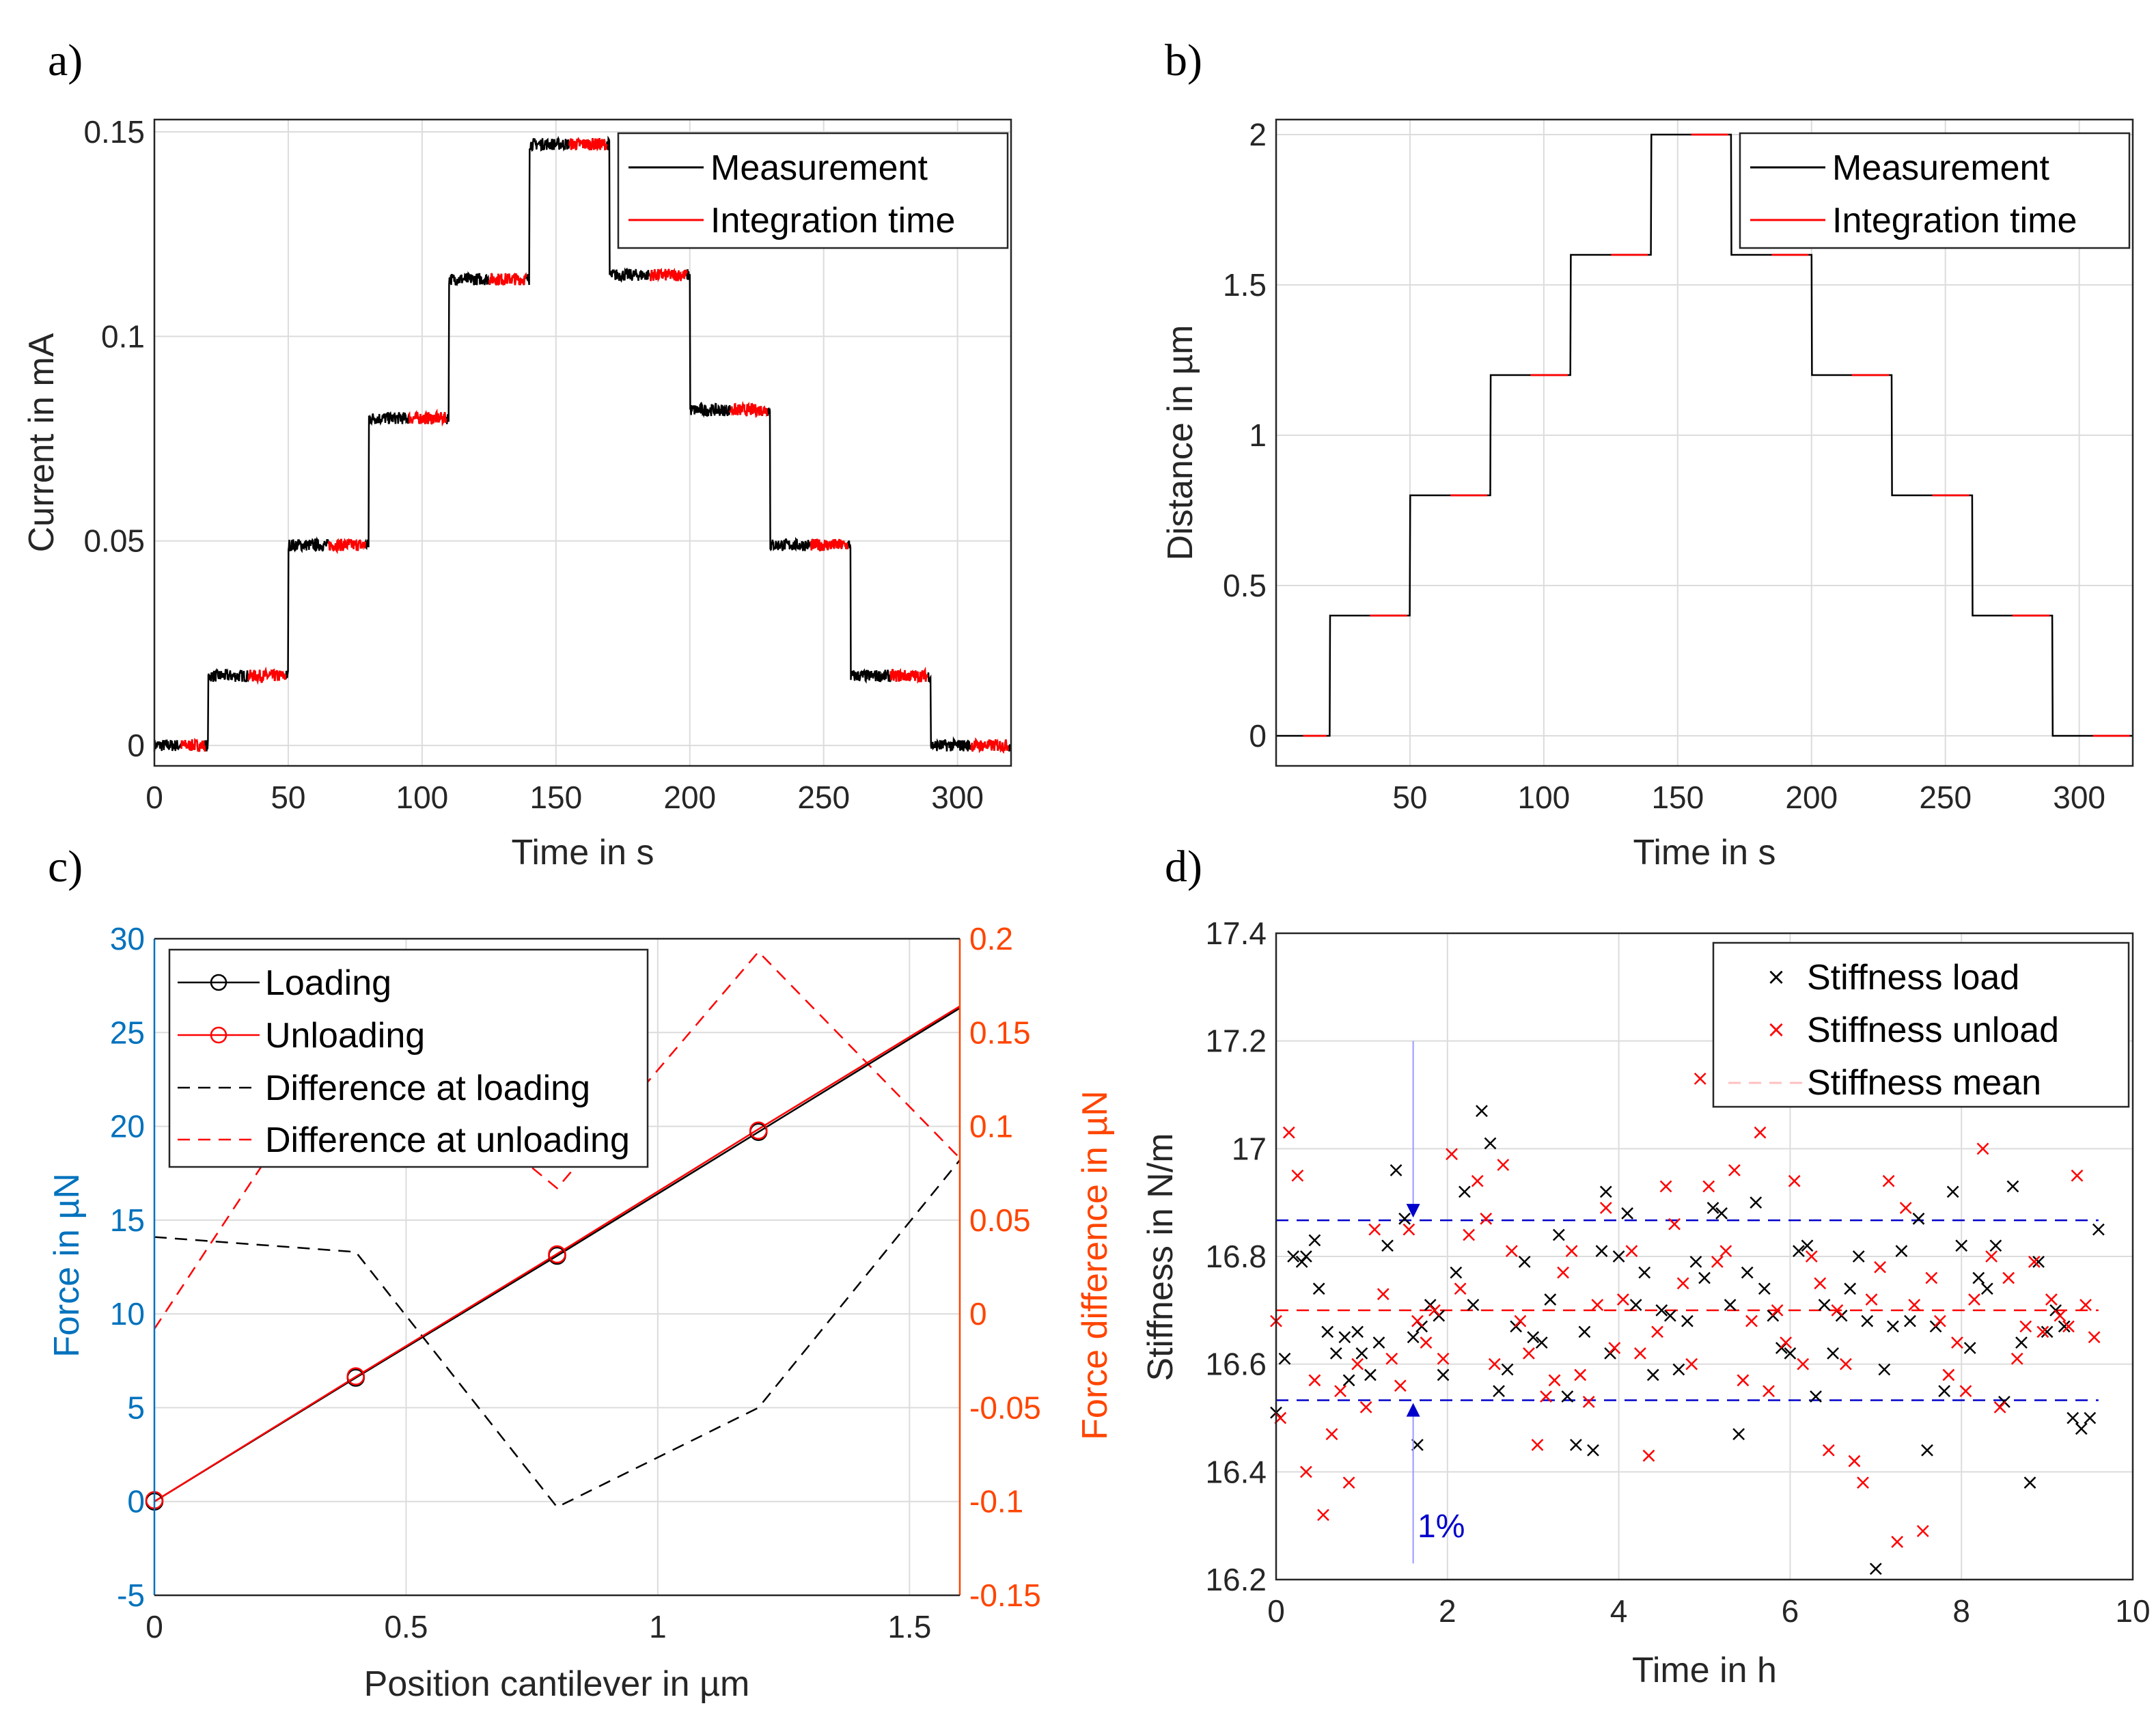  What do you see at coordinates (1777, 1029) in the screenshot?
I see `panel-d-legend-unload-marker: ×` at bounding box center [1777, 1029].